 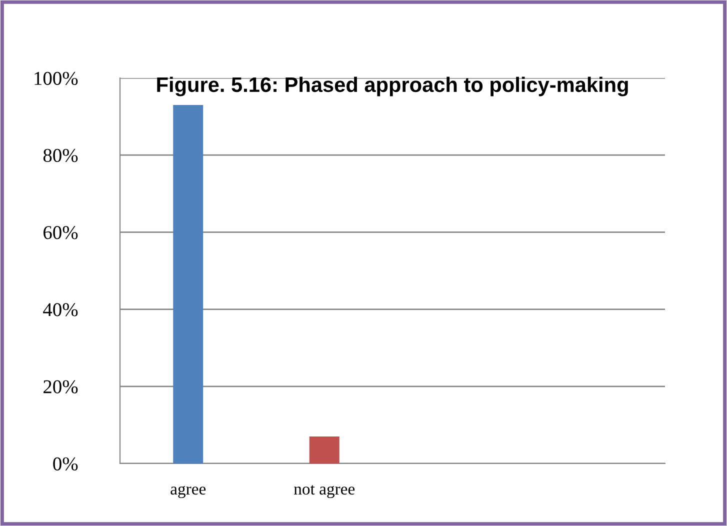 What do you see at coordinates (324, 491) in the screenshot?
I see `x-tick-label: not agree` at bounding box center [324, 491].